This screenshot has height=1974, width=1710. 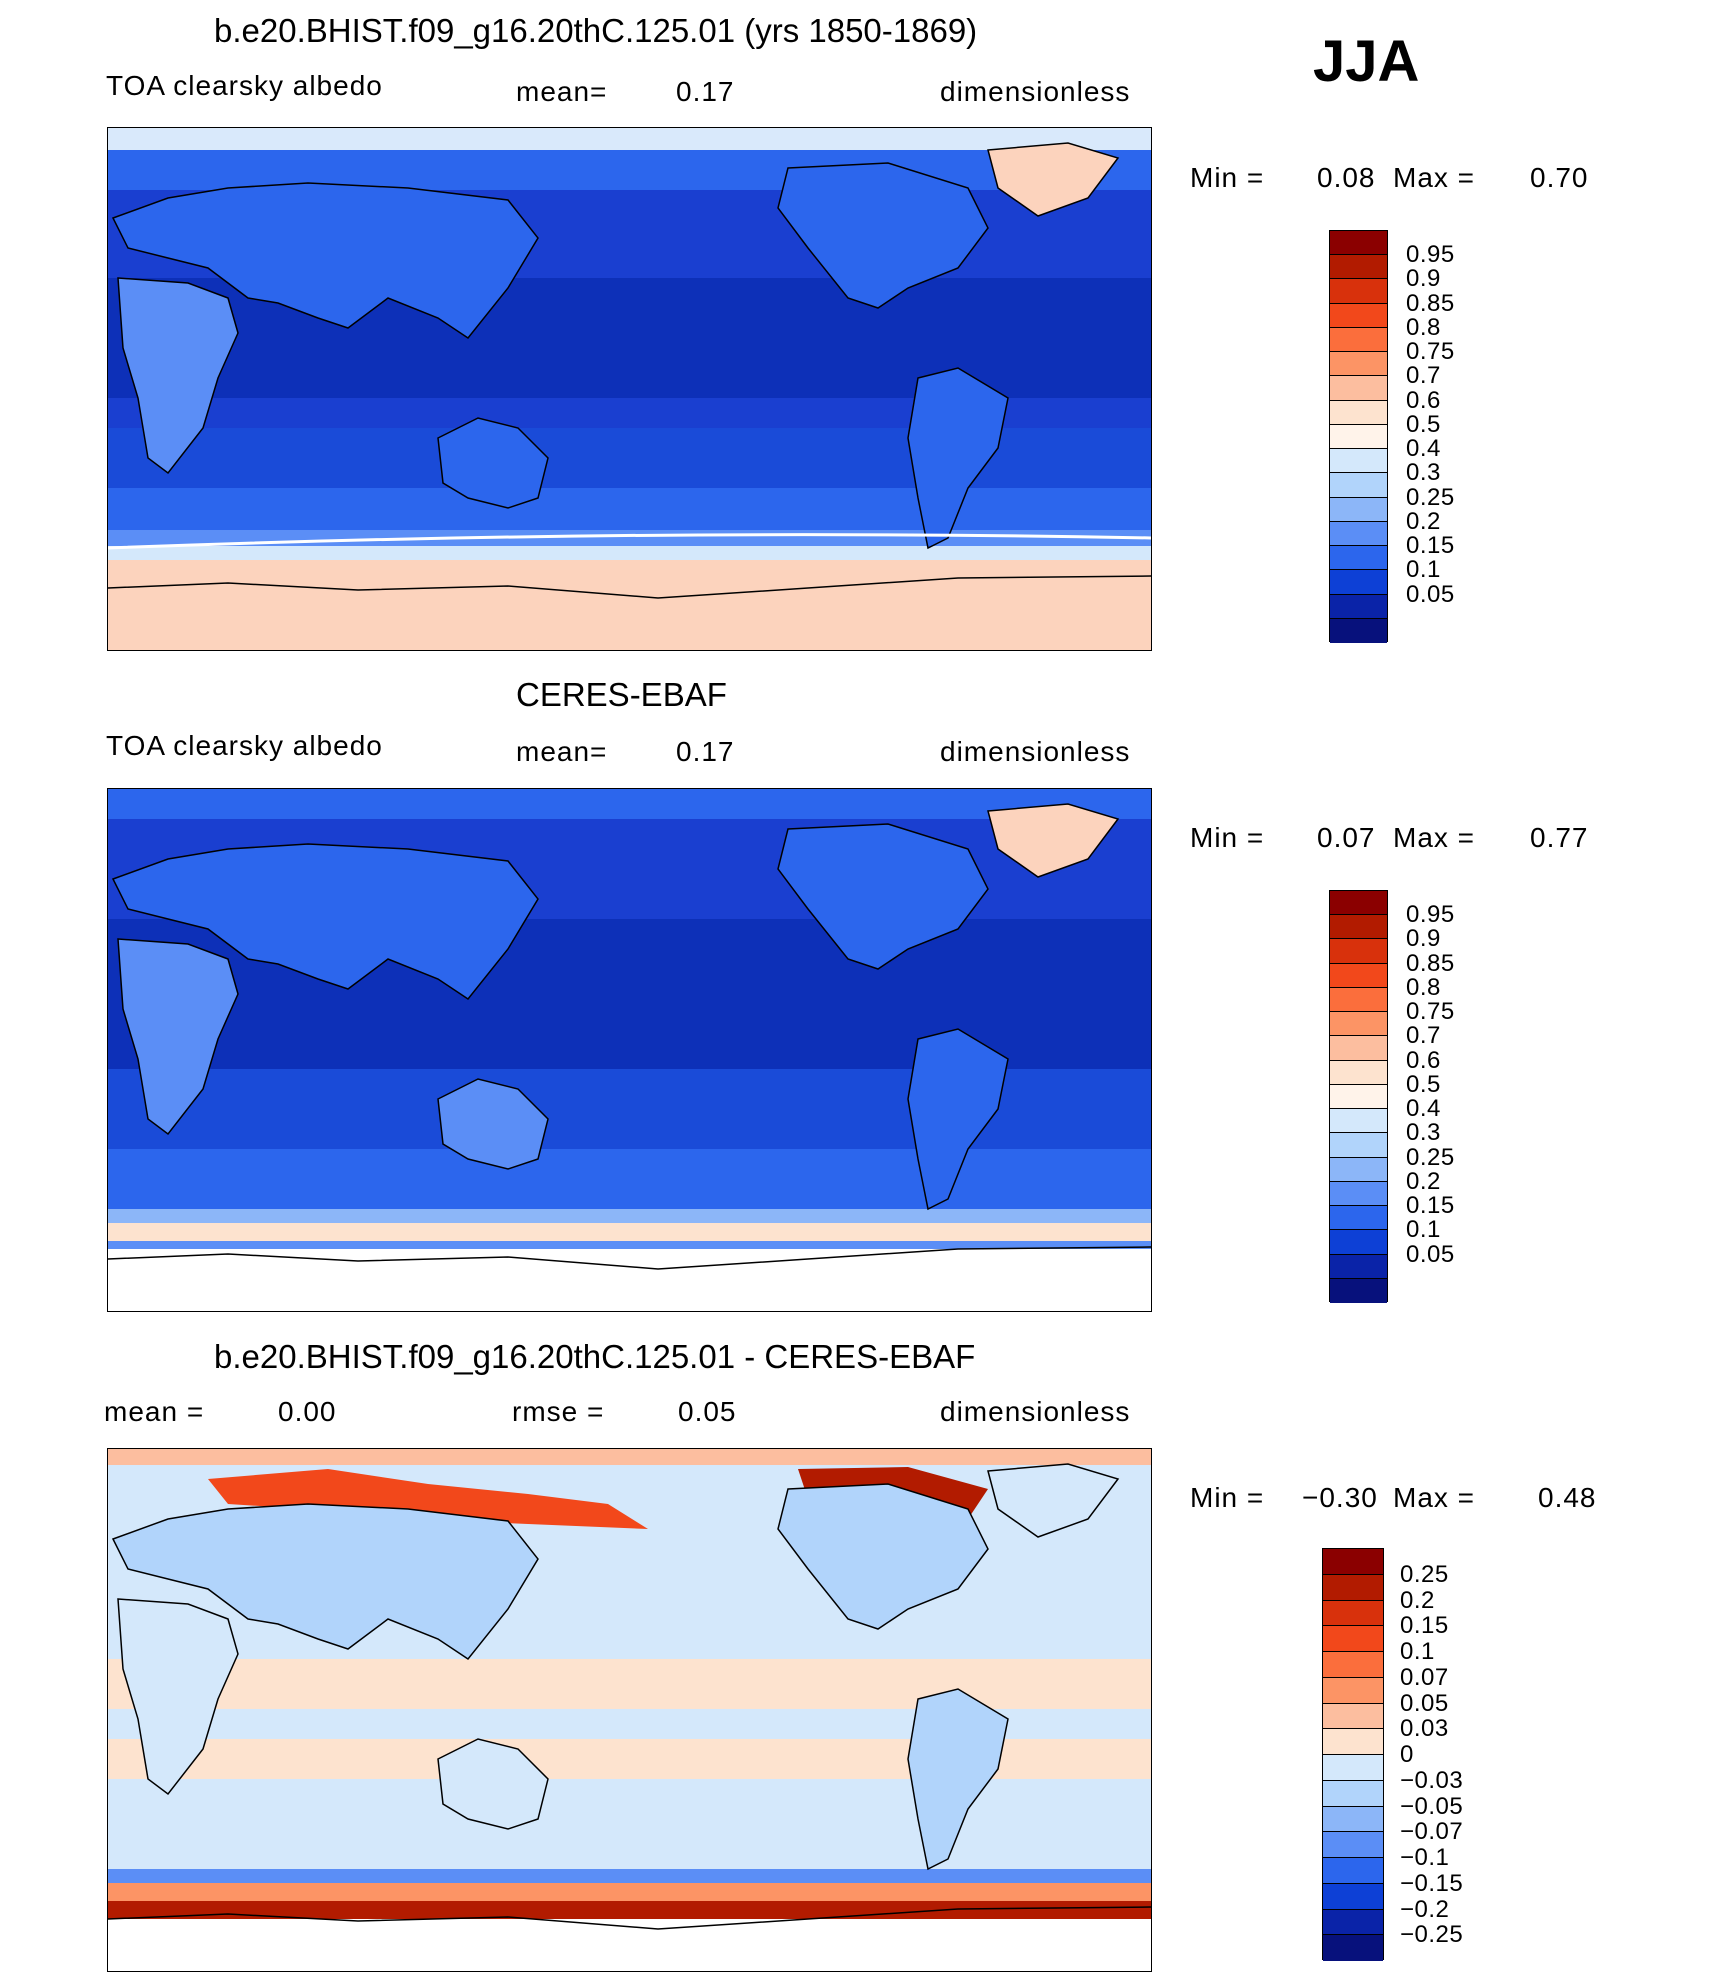 What do you see at coordinates (1432, 1935) in the screenshot?
I see `colorbar-tick-label: −0.25` at bounding box center [1432, 1935].